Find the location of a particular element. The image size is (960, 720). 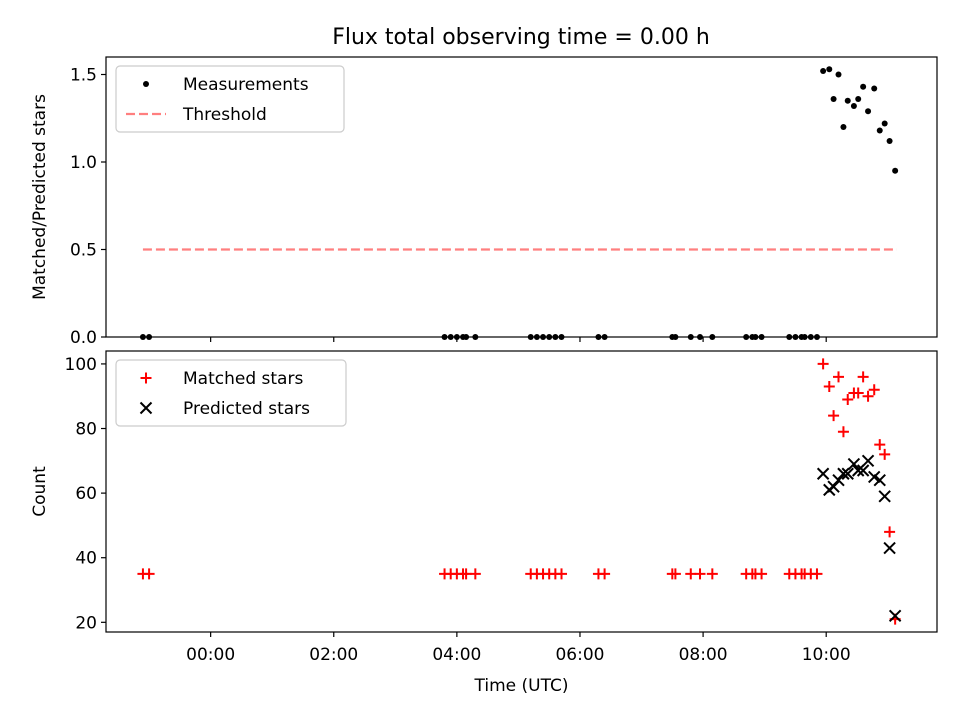

chart-title: Flux total observing time = 0.00 h is located at coordinates (521, 37).